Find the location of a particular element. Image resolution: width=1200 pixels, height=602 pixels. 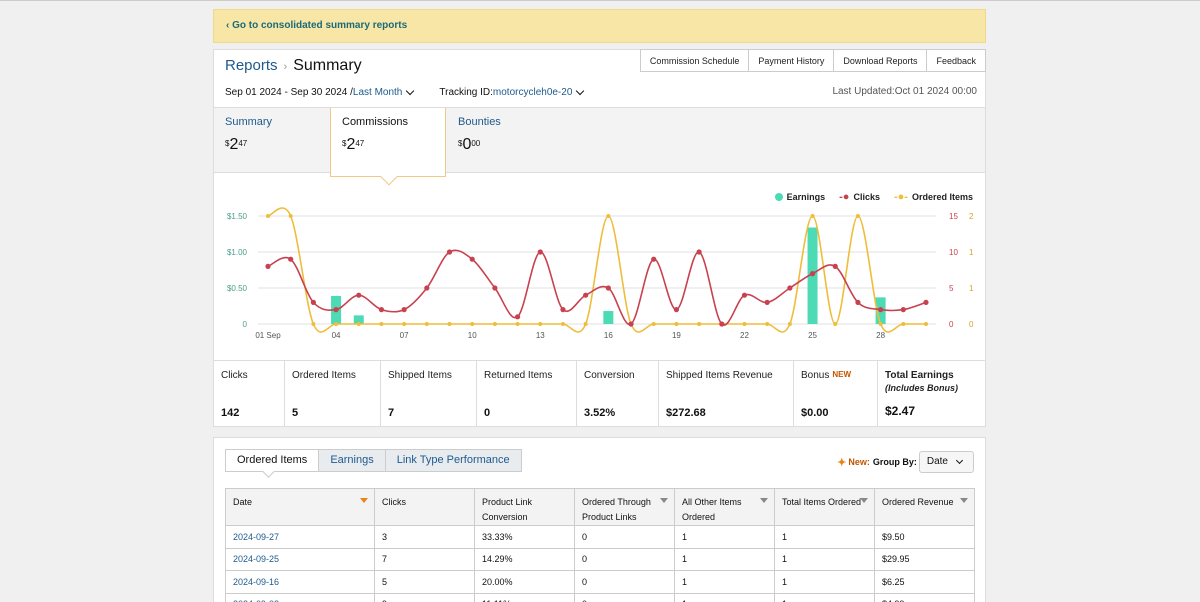

tab-summary-label: Summary is located at coordinates (249, 122).